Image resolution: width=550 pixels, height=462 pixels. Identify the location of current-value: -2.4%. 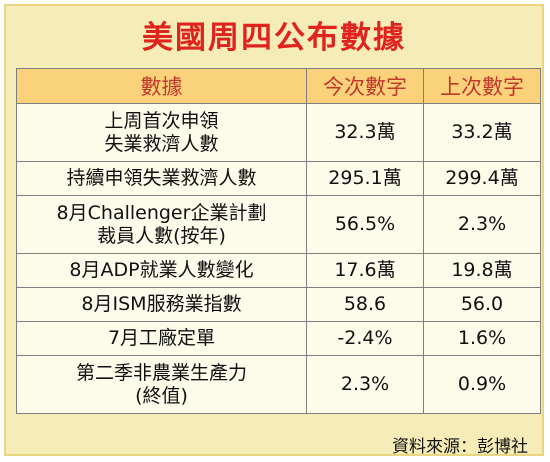
(365, 338).